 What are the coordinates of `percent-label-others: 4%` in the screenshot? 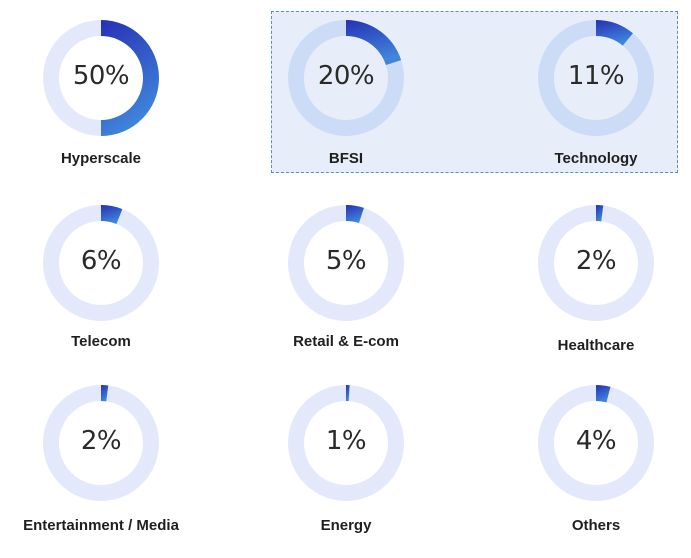 It's located at (596, 441).